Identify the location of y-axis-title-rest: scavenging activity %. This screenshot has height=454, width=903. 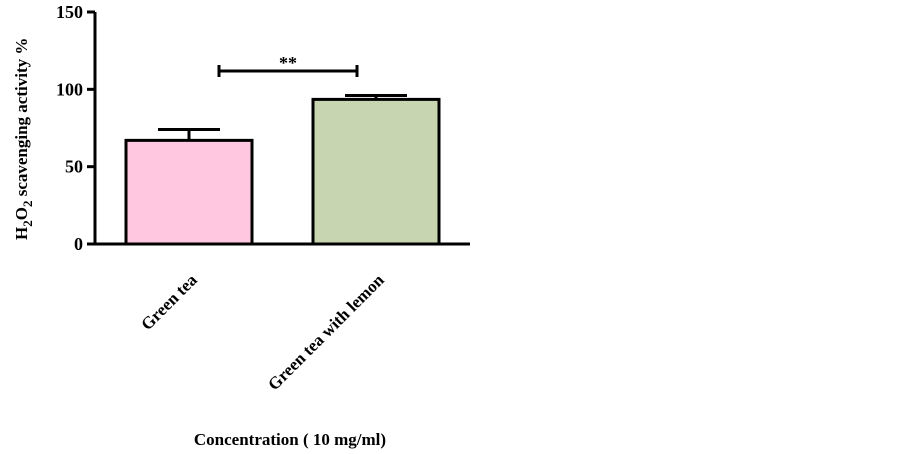
(21, 119).